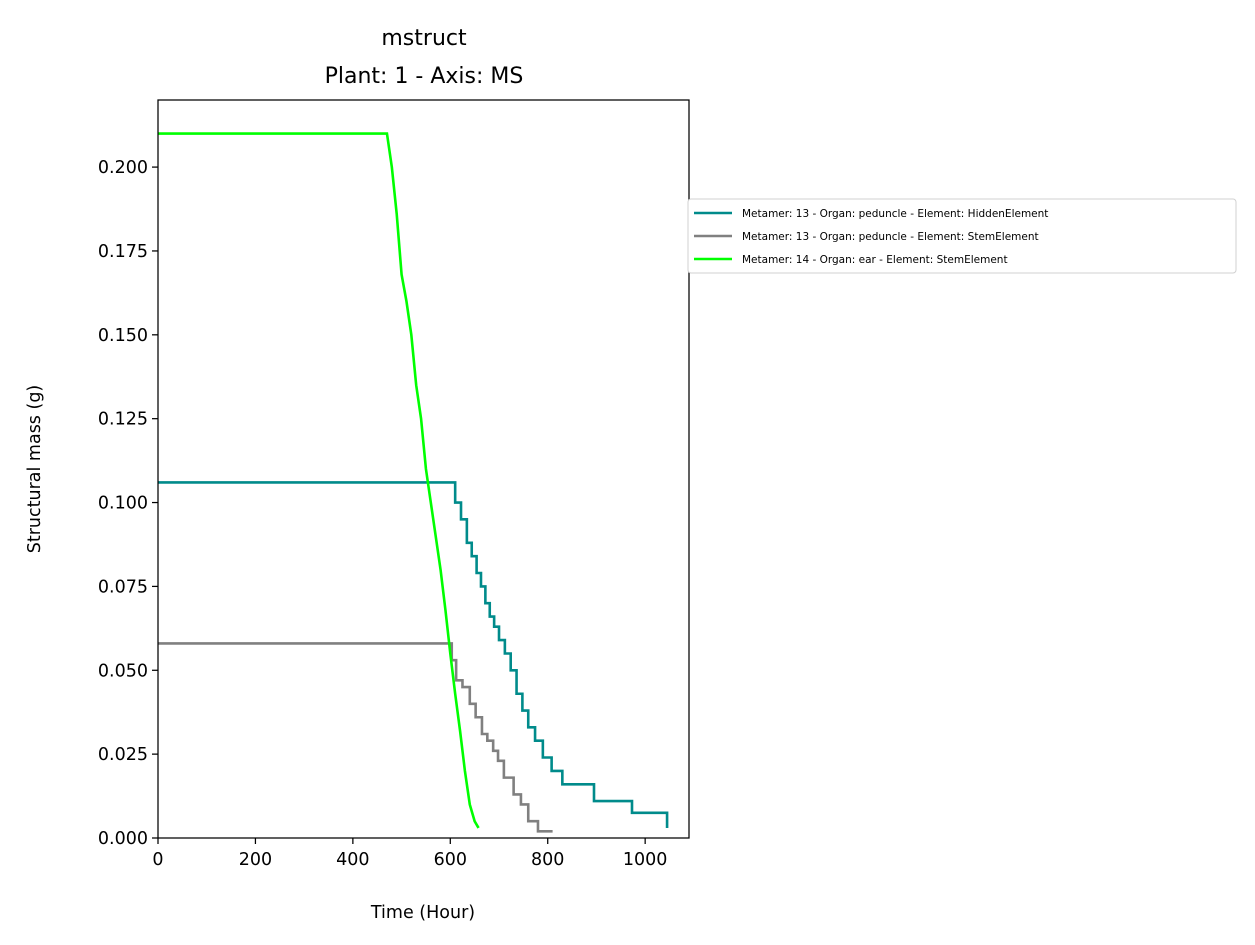  I want to click on x-axis-label: Time (Hour), so click(422, 913).